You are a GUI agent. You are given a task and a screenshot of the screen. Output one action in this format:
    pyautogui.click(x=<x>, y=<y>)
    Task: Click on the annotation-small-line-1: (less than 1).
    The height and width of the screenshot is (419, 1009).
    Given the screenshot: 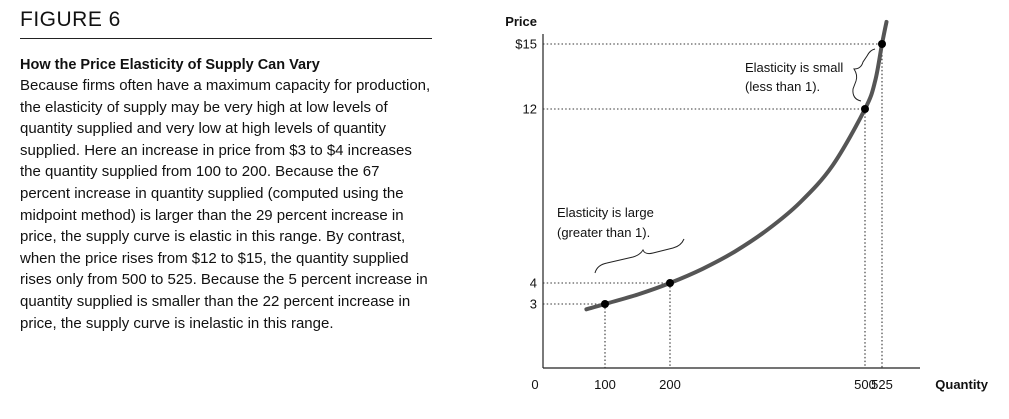 What is the action you would take?
    pyautogui.click(x=782, y=86)
    